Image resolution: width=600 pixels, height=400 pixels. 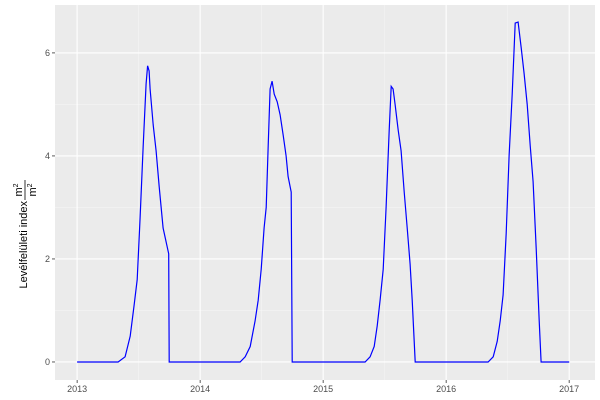 I want to click on x-tick-label: 2015, so click(x=323, y=389).